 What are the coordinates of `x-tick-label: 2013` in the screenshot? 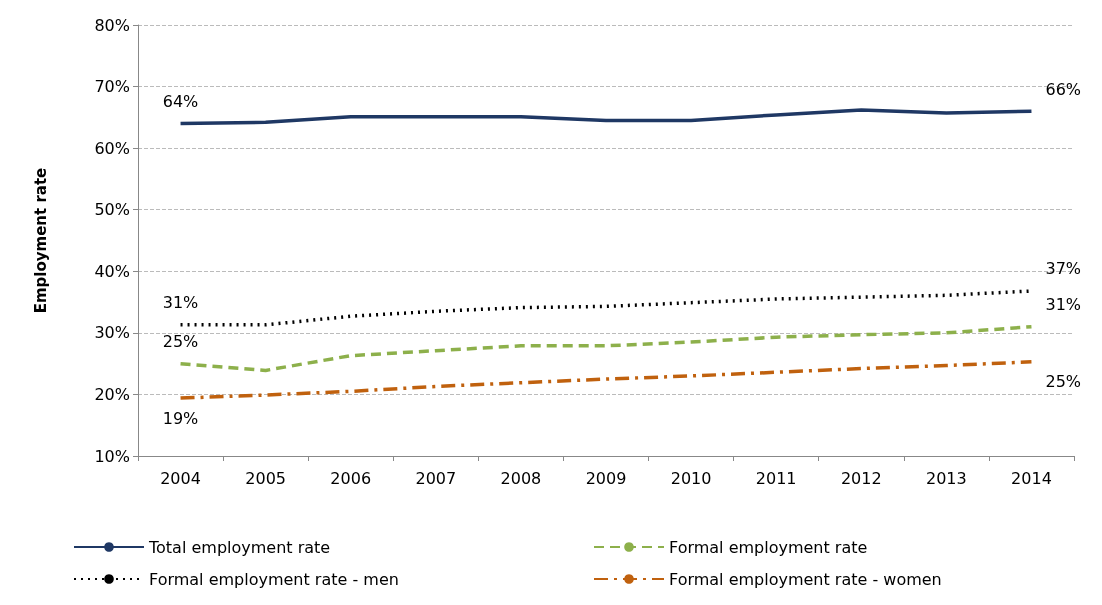 It's located at (946, 478).